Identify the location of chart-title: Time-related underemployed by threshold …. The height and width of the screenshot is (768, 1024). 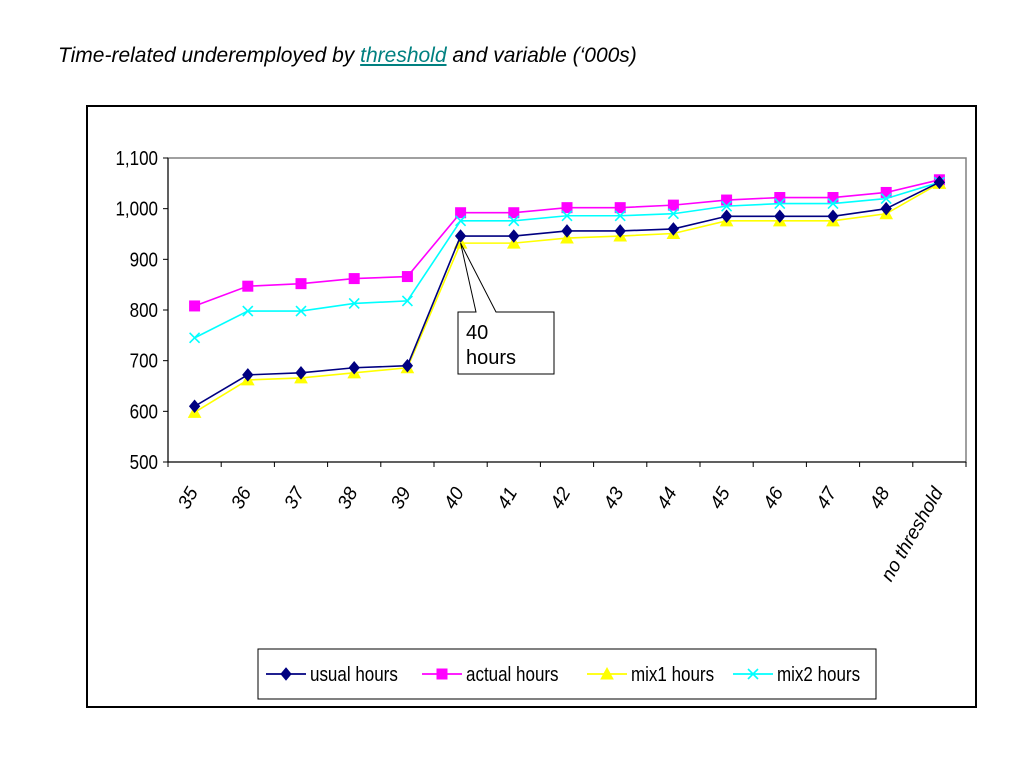
(347, 56).